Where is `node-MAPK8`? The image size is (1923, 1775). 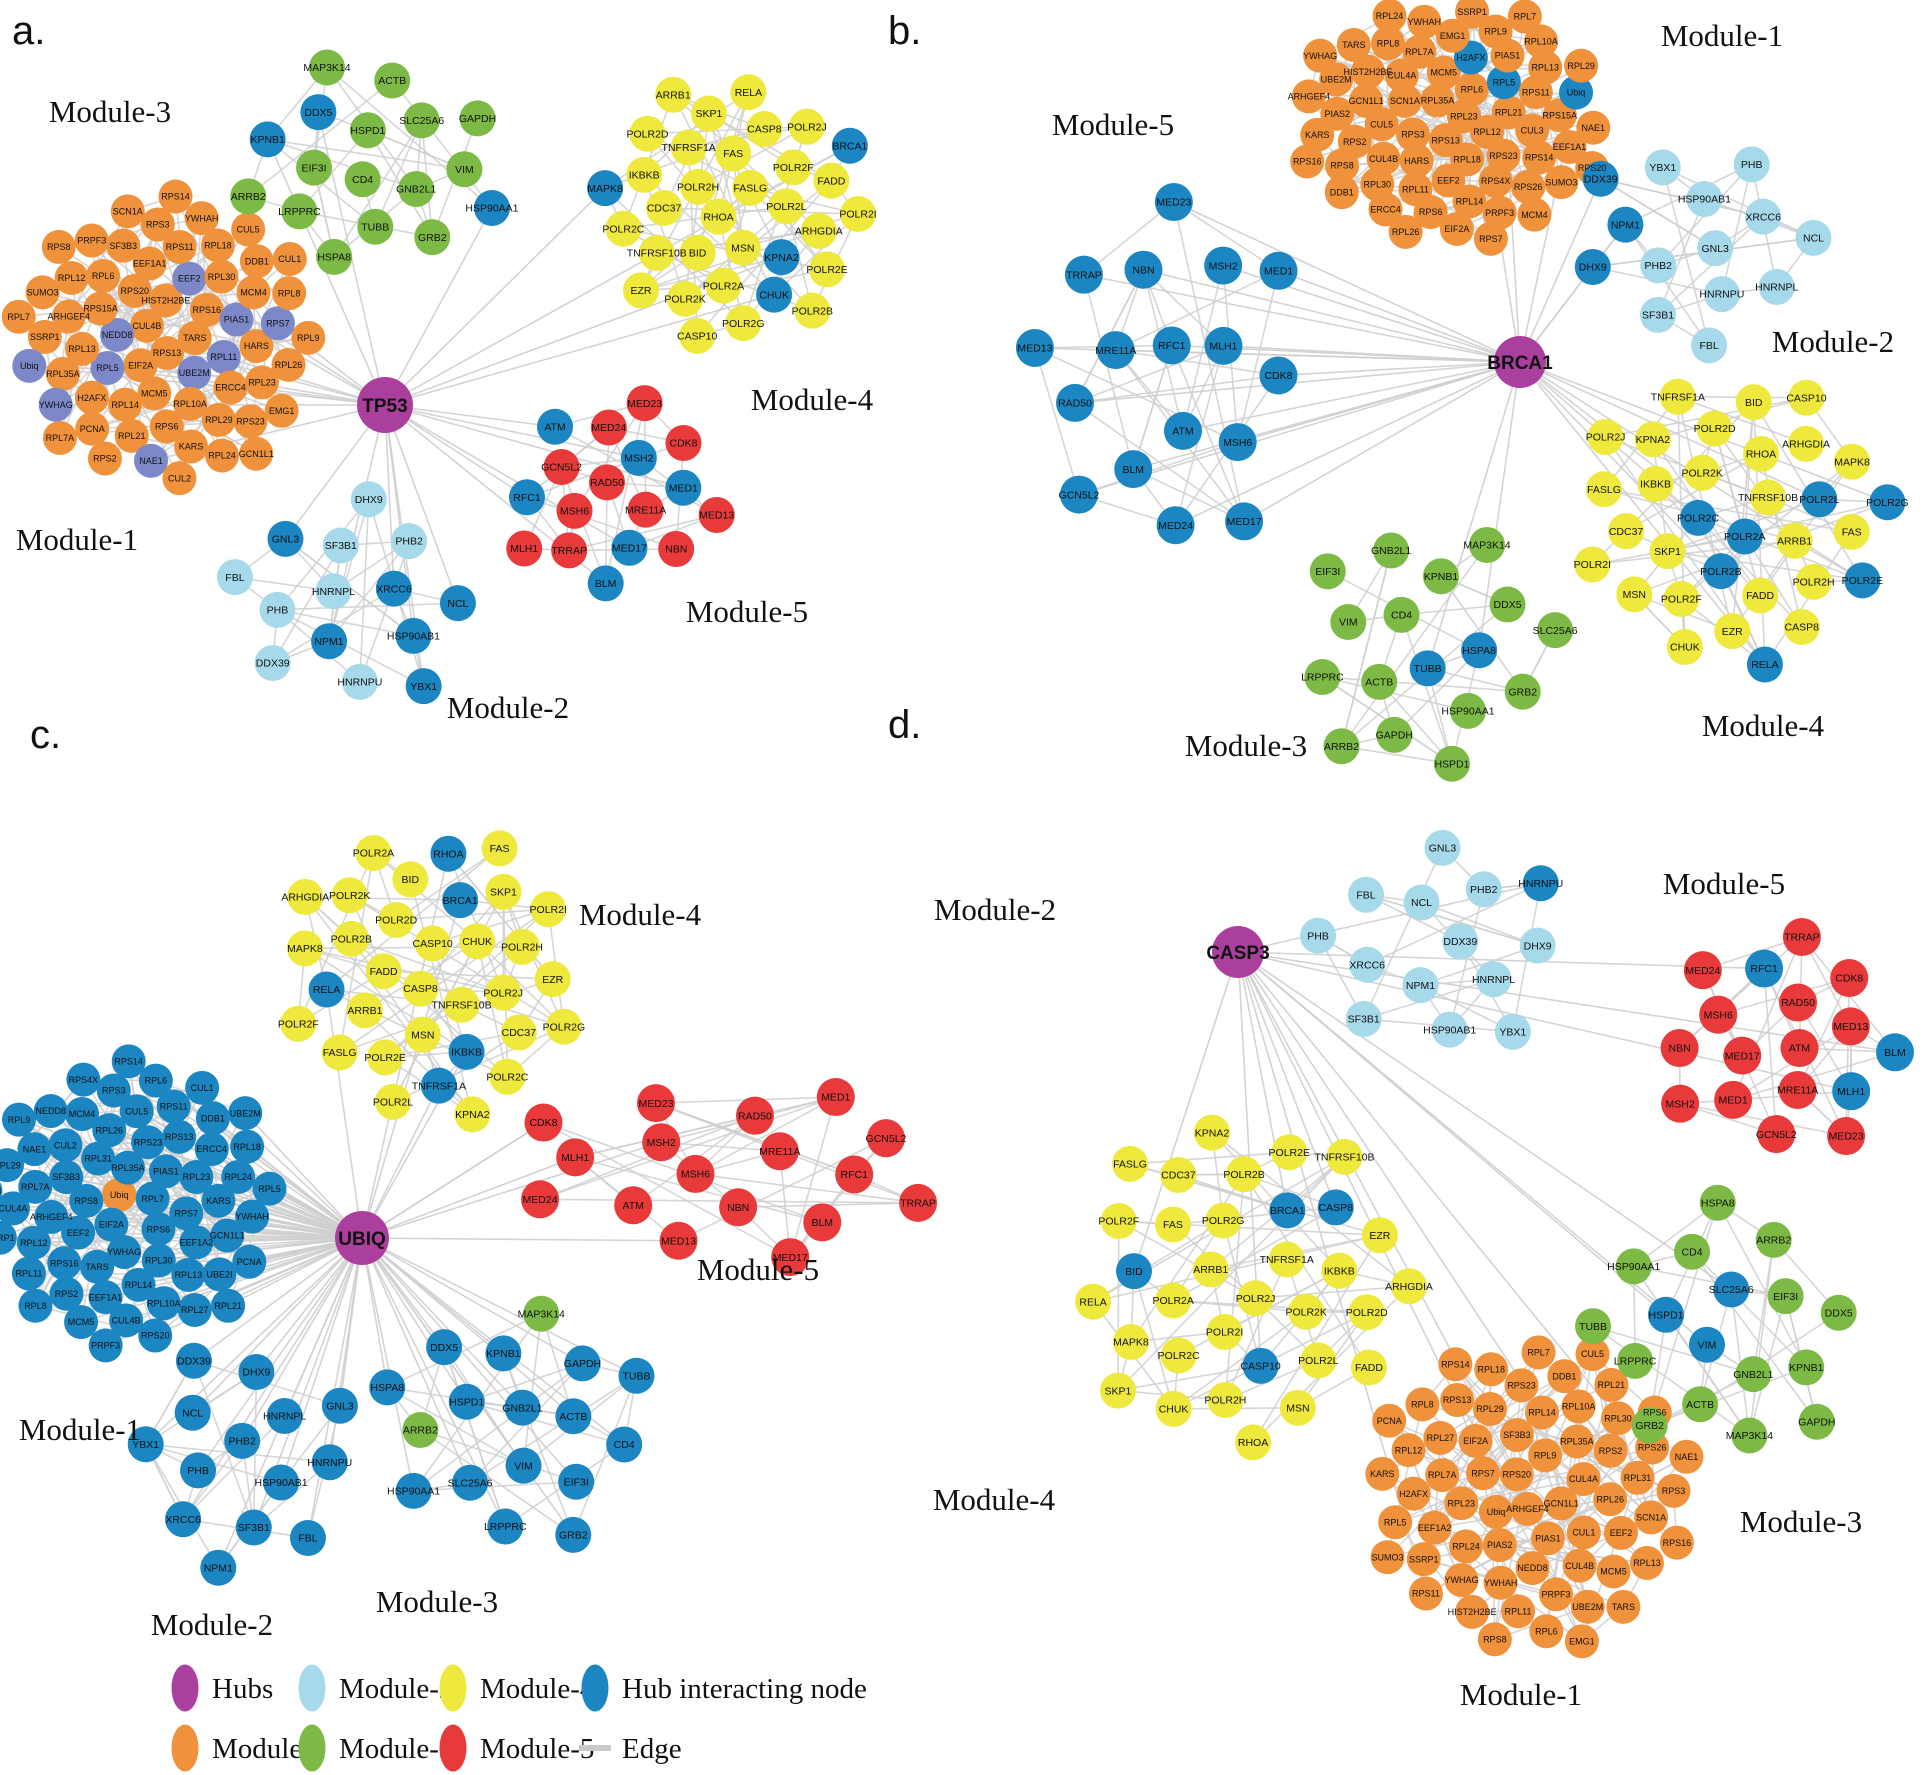
node-MAPK8 is located at coordinates (304, 948).